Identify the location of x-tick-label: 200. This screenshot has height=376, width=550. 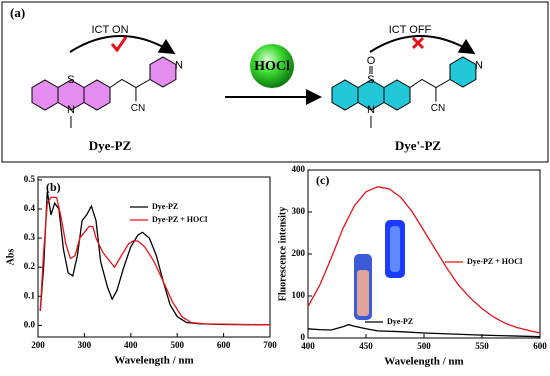
(38, 345).